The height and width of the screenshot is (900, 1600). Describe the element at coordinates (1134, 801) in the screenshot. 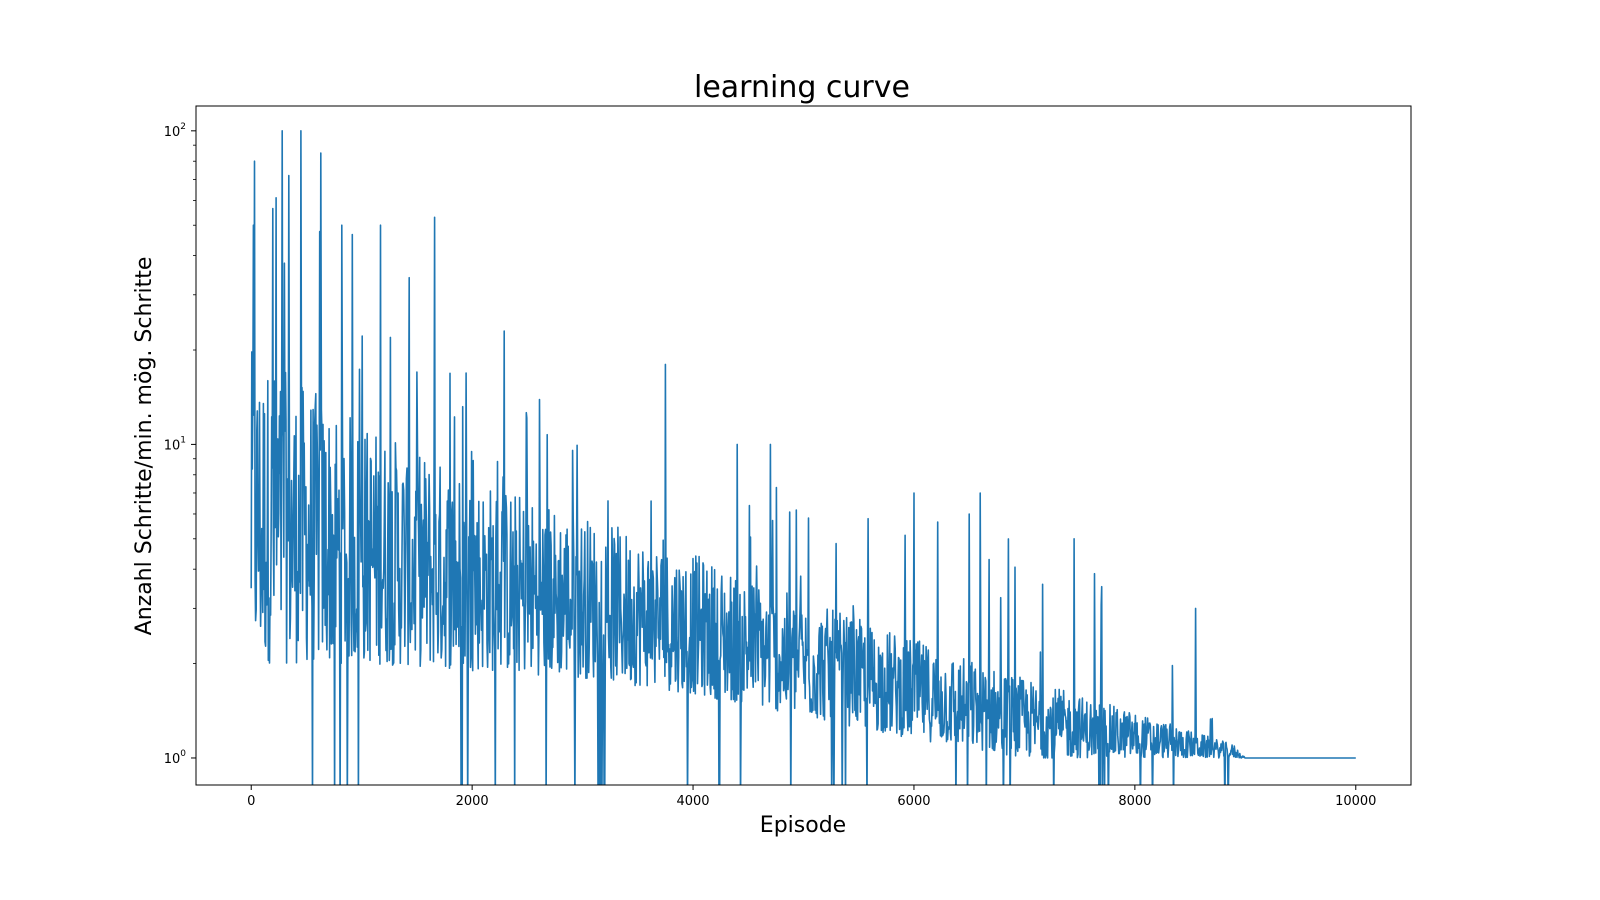

I see `x-tick-label: 8000` at that location.